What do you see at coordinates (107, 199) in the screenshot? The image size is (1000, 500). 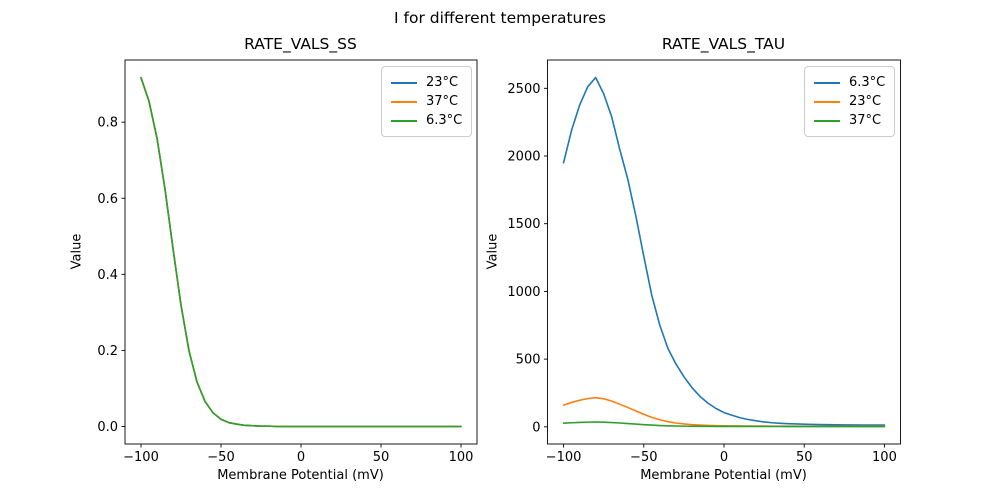 I see `y-tick-label: 0.6` at bounding box center [107, 199].